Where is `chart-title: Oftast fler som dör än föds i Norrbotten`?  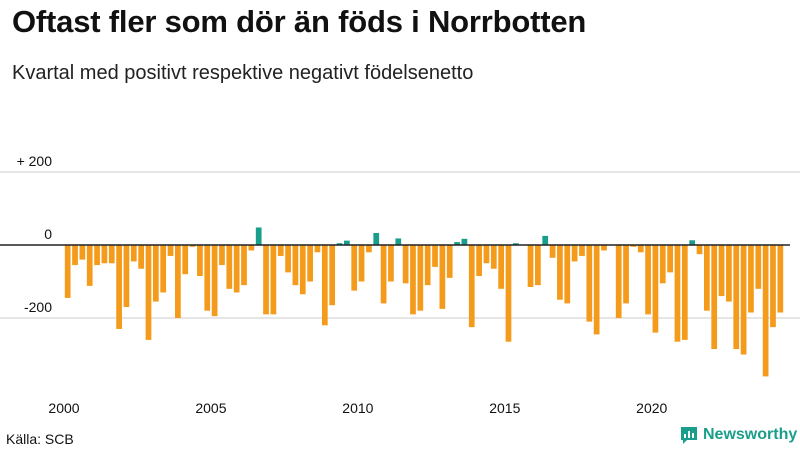
chart-title: Oftast fler som dör än föds i Norrbotten is located at coordinates (299, 21).